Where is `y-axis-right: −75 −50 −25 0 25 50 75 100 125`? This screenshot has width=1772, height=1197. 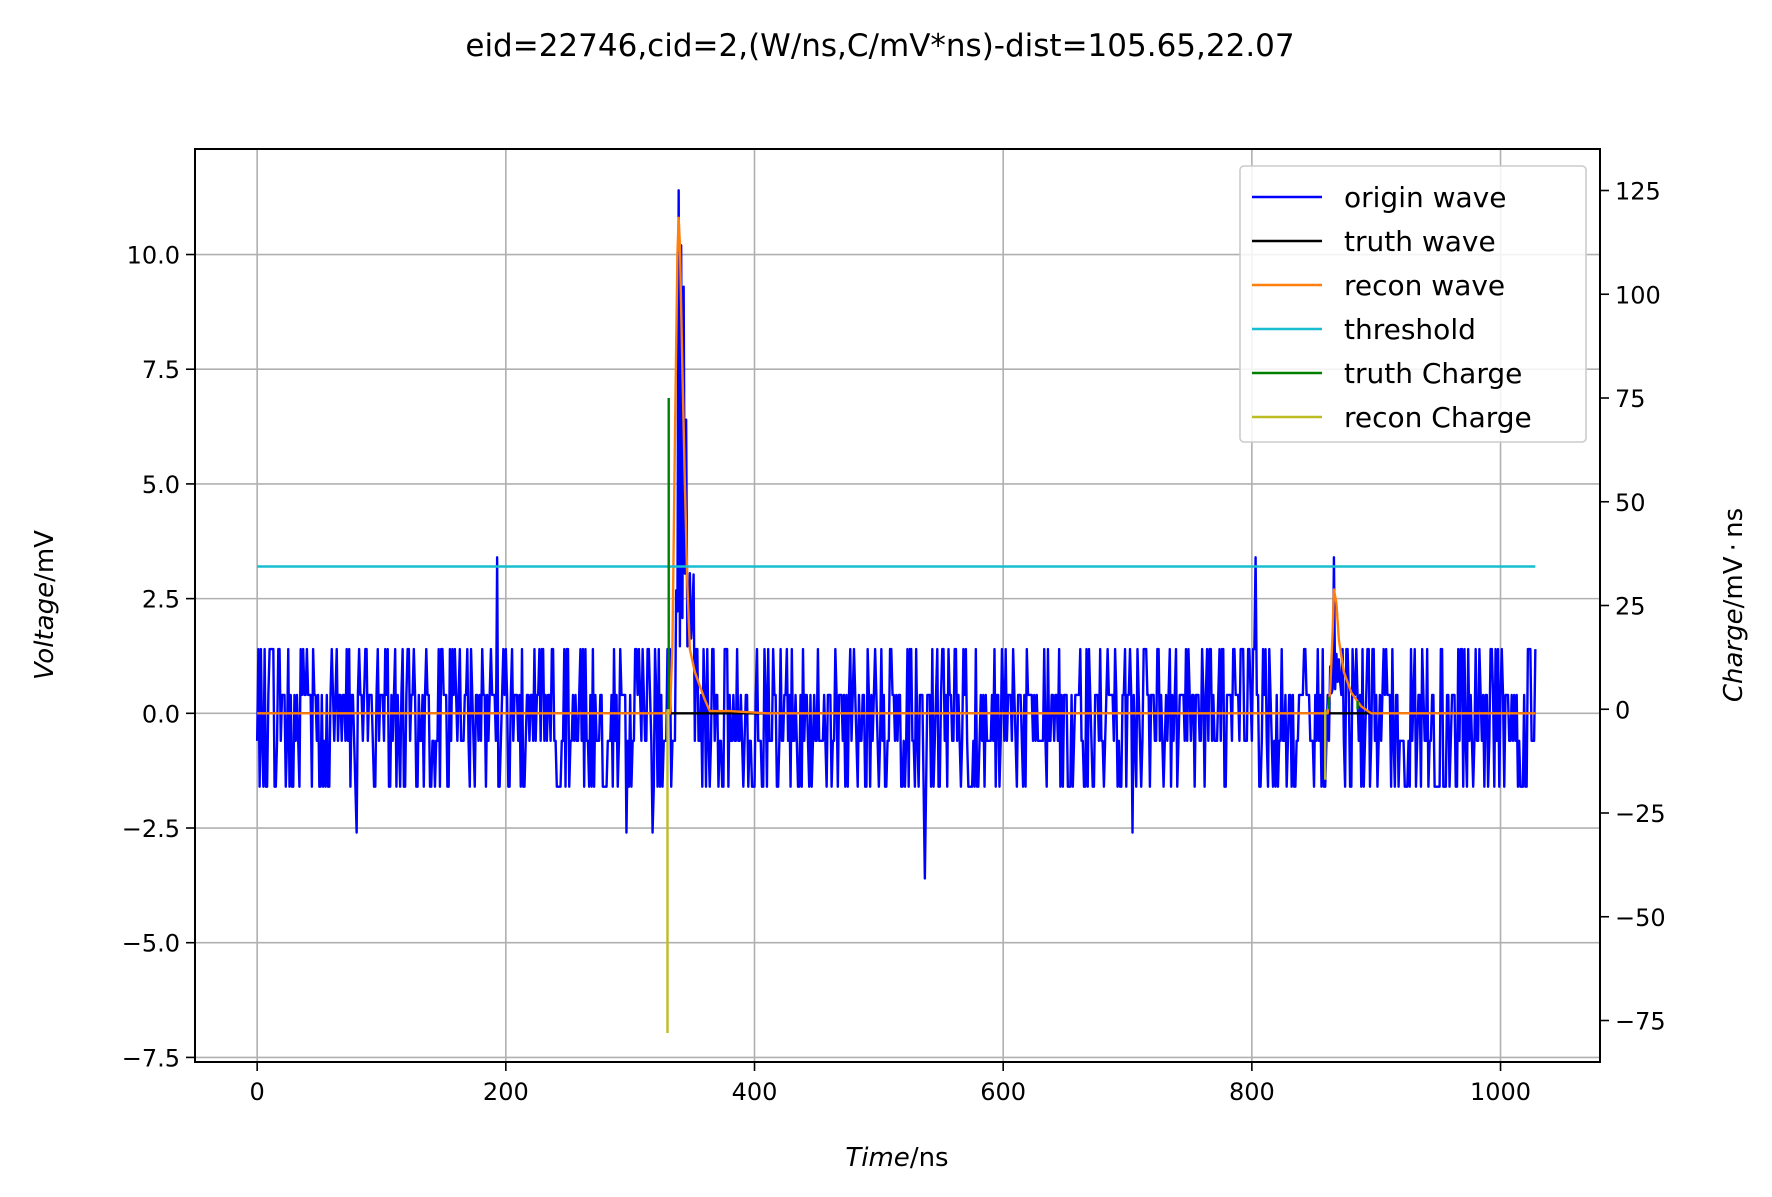
y-axis-right: −75 −50 −25 0 25 50 75 100 125 is located at coordinates (1633, 607).